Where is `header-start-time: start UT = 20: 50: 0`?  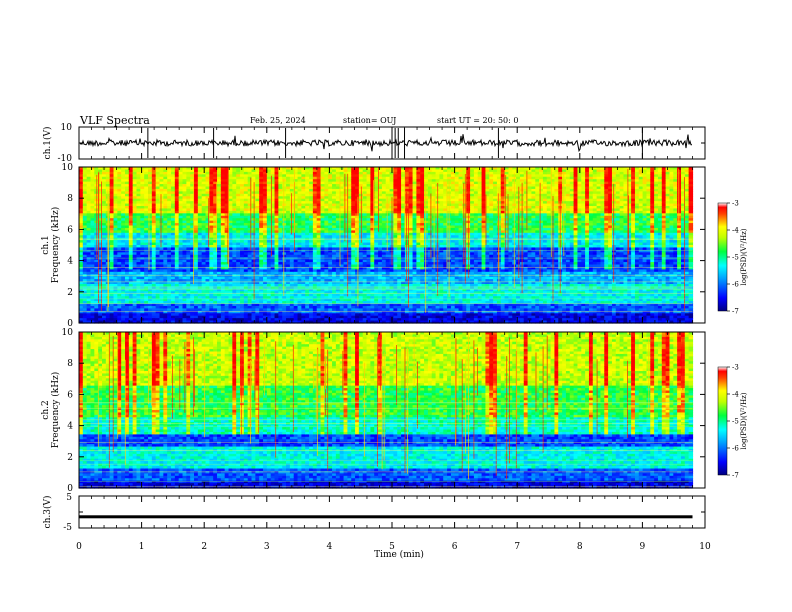 header-start-time: start UT = 20: 50: 0 is located at coordinates (477, 120).